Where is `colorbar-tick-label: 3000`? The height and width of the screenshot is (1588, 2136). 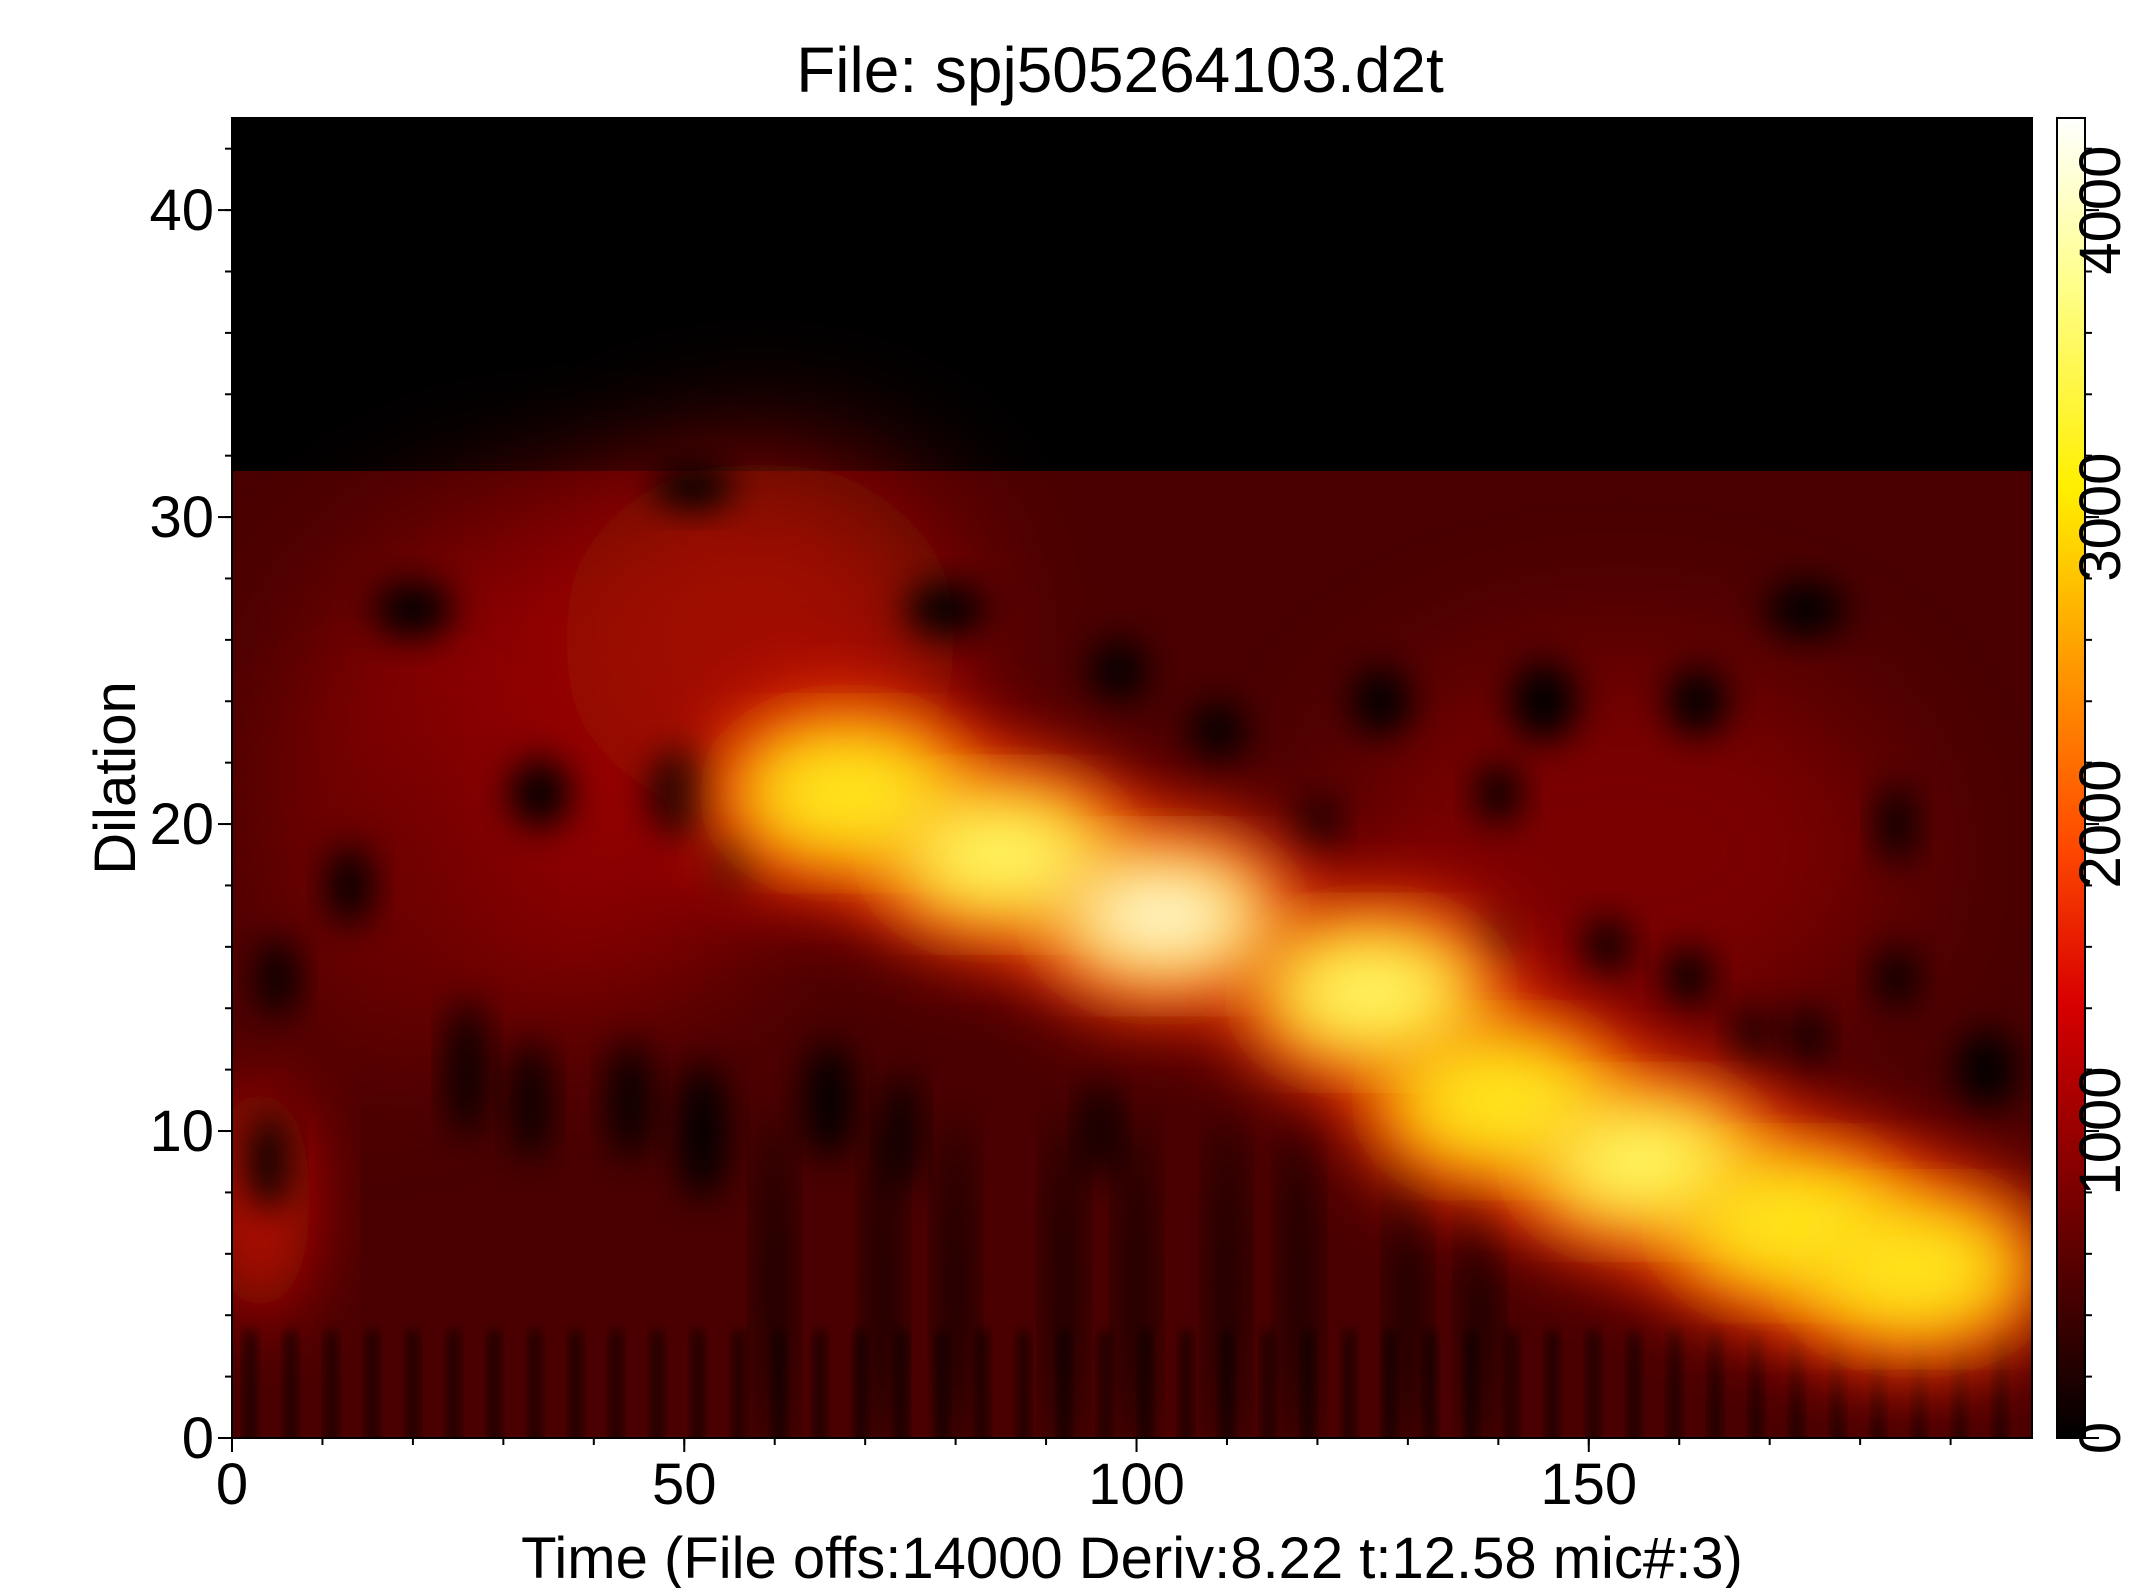
colorbar-tick-label: 3000 is located at coordinates (2100, 517).